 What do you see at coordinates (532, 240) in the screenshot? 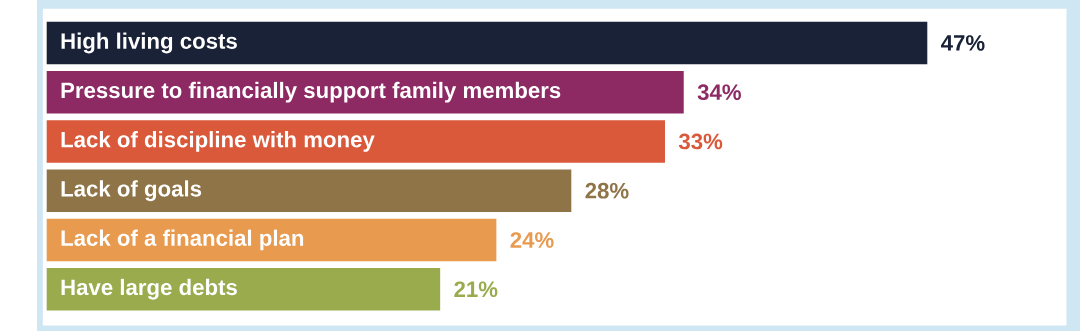
I see `data-label: 24%` at bounding box center [532, 240].